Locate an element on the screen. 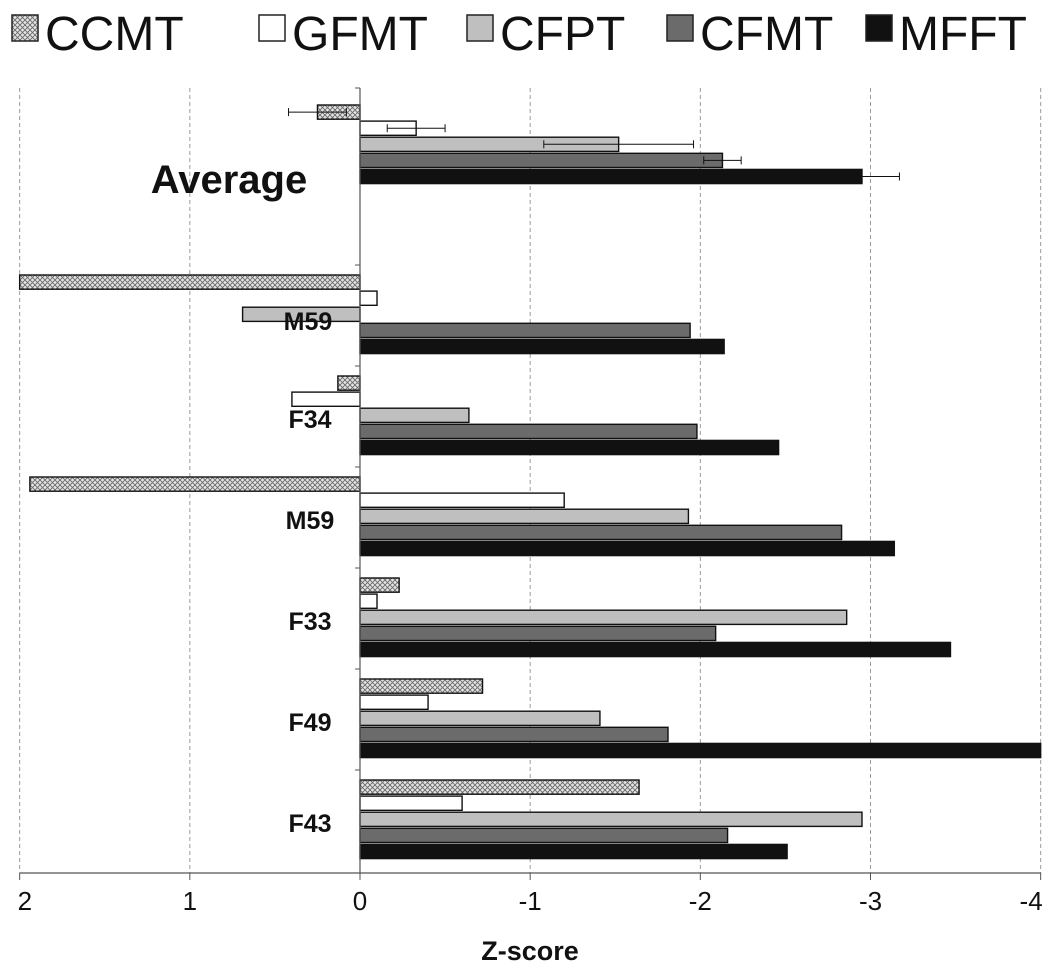 This screenshot has width=1054, height=973. x-tick-label: 1 is located at coordinates (190, 901).